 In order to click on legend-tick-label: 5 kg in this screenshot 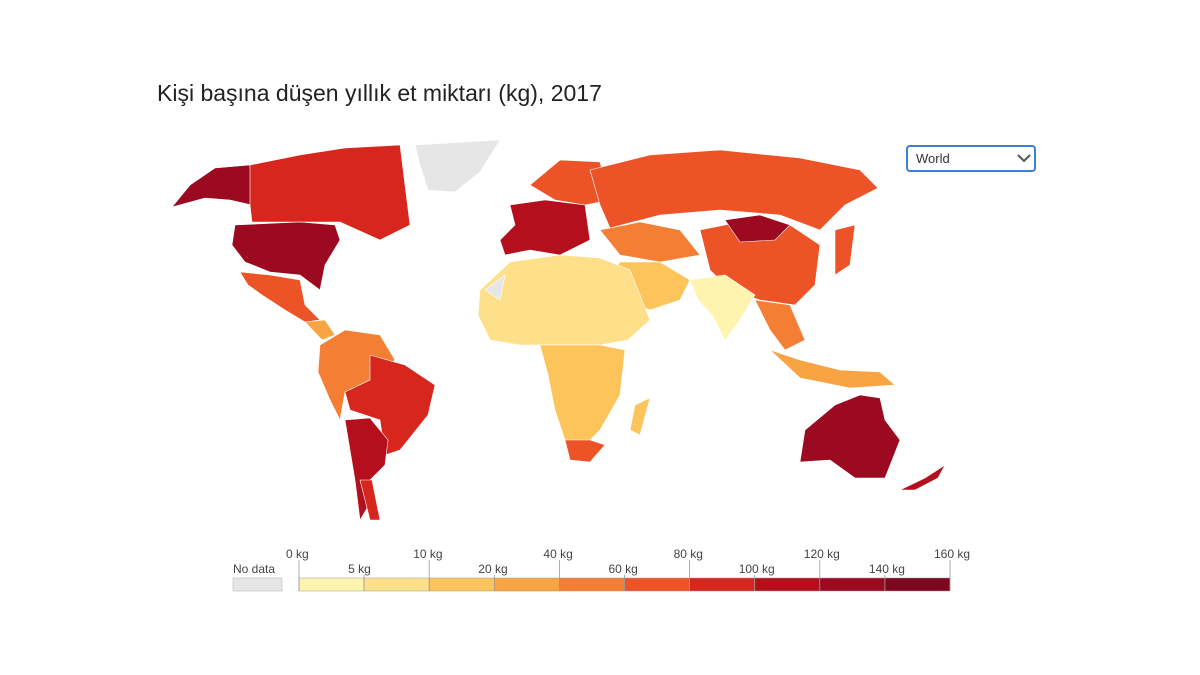, I will do `click(359, 569)`.